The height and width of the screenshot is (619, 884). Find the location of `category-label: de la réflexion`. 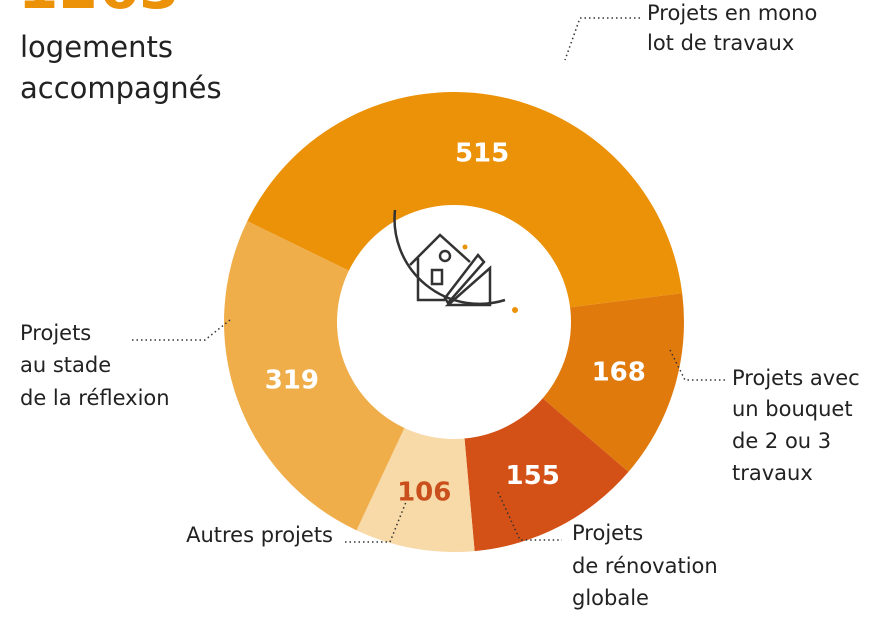

category-label: de la réflexion is located at coordinates (95, 398).